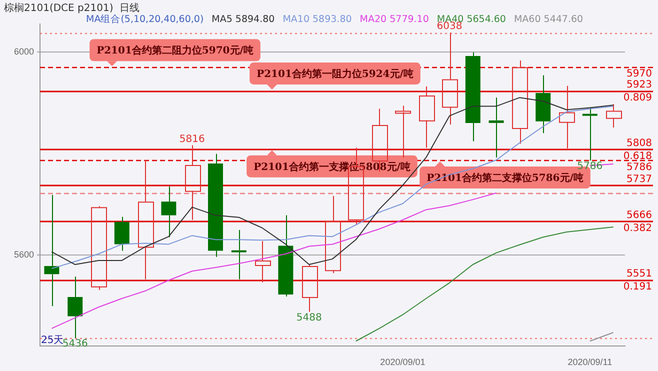 The image size is (658, 371). I want to click on annotation: 5436, so click(75, 344).